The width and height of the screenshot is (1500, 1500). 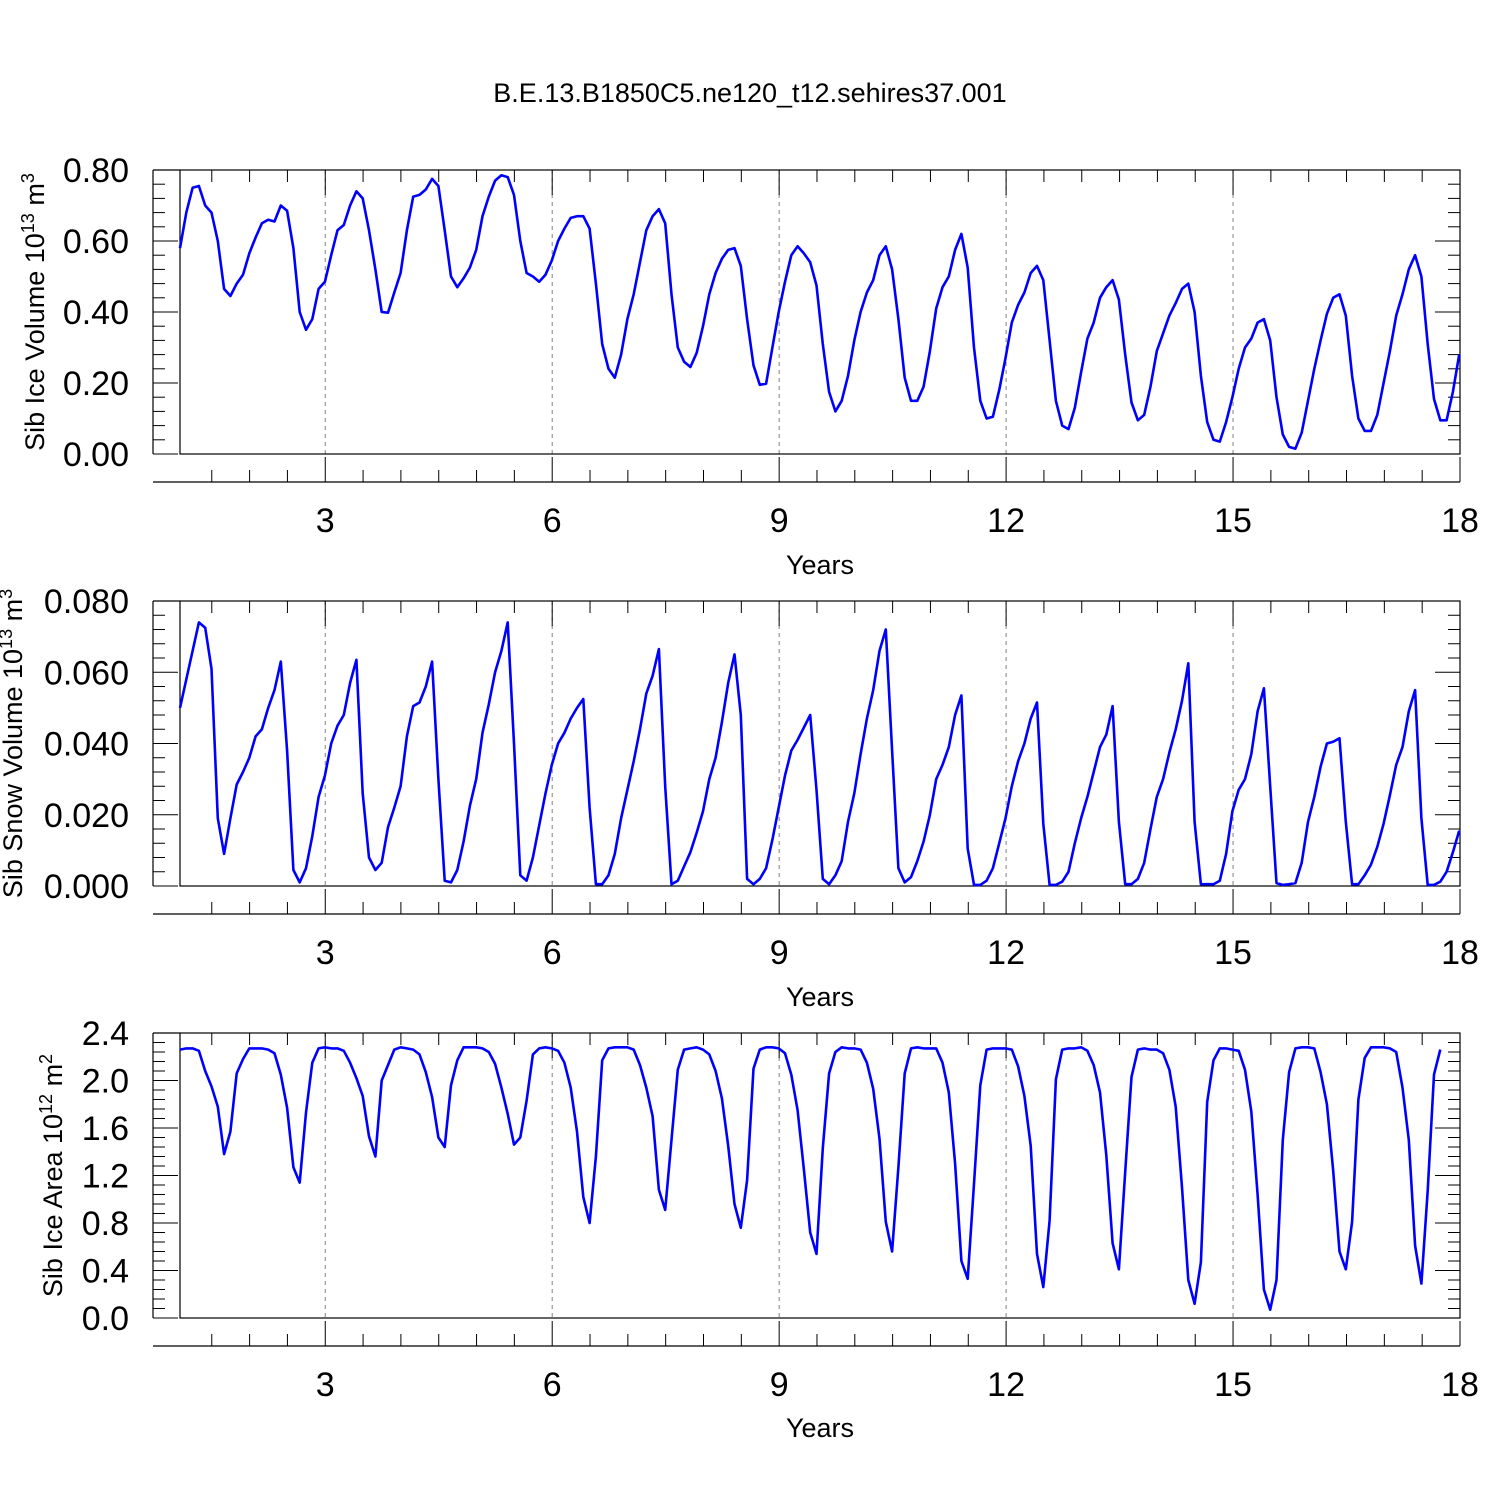 What do you see at coordinates (105, 1034) in the screenshot?
I see `y-tick-label: 2.4` at bounding box center [105, 1034].